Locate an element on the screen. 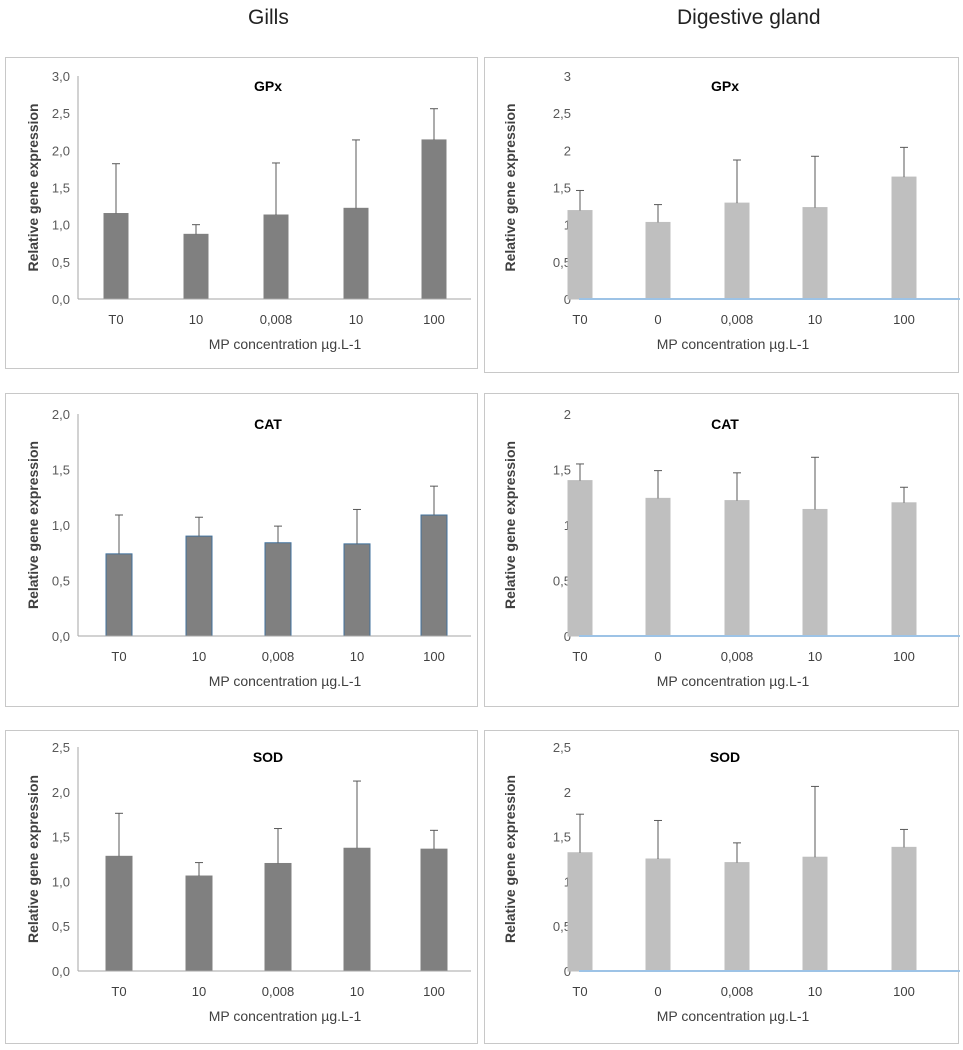  chart-title: SOD is located at coordinates (268, 757).